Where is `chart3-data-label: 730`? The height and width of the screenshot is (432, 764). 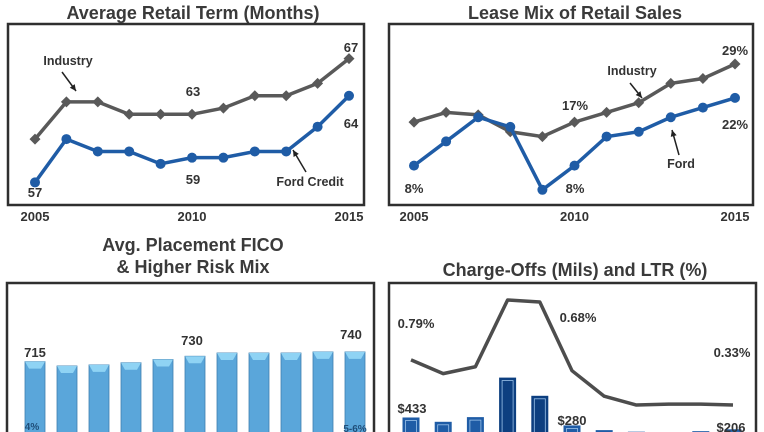
chart3-data-label: 730 is located at coordinates (192, 340).